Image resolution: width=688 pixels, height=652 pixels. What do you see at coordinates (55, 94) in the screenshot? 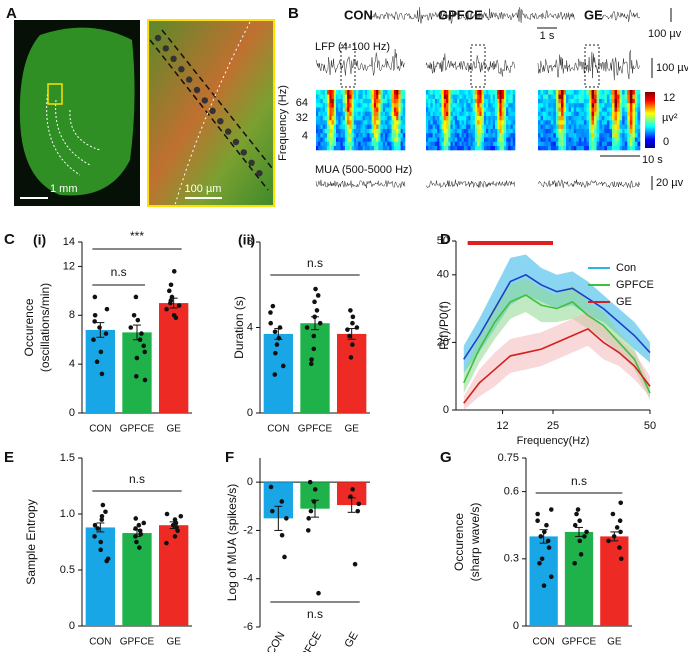
I see `zoom-region` at bounding box center [55, 94].